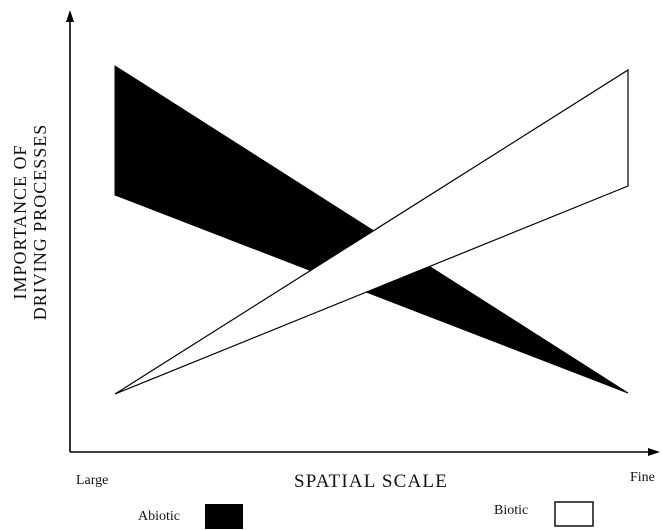 This screenshot has width=662, height=530. I want to click on legend-biotic-label: Biotic, so click(511, 510).